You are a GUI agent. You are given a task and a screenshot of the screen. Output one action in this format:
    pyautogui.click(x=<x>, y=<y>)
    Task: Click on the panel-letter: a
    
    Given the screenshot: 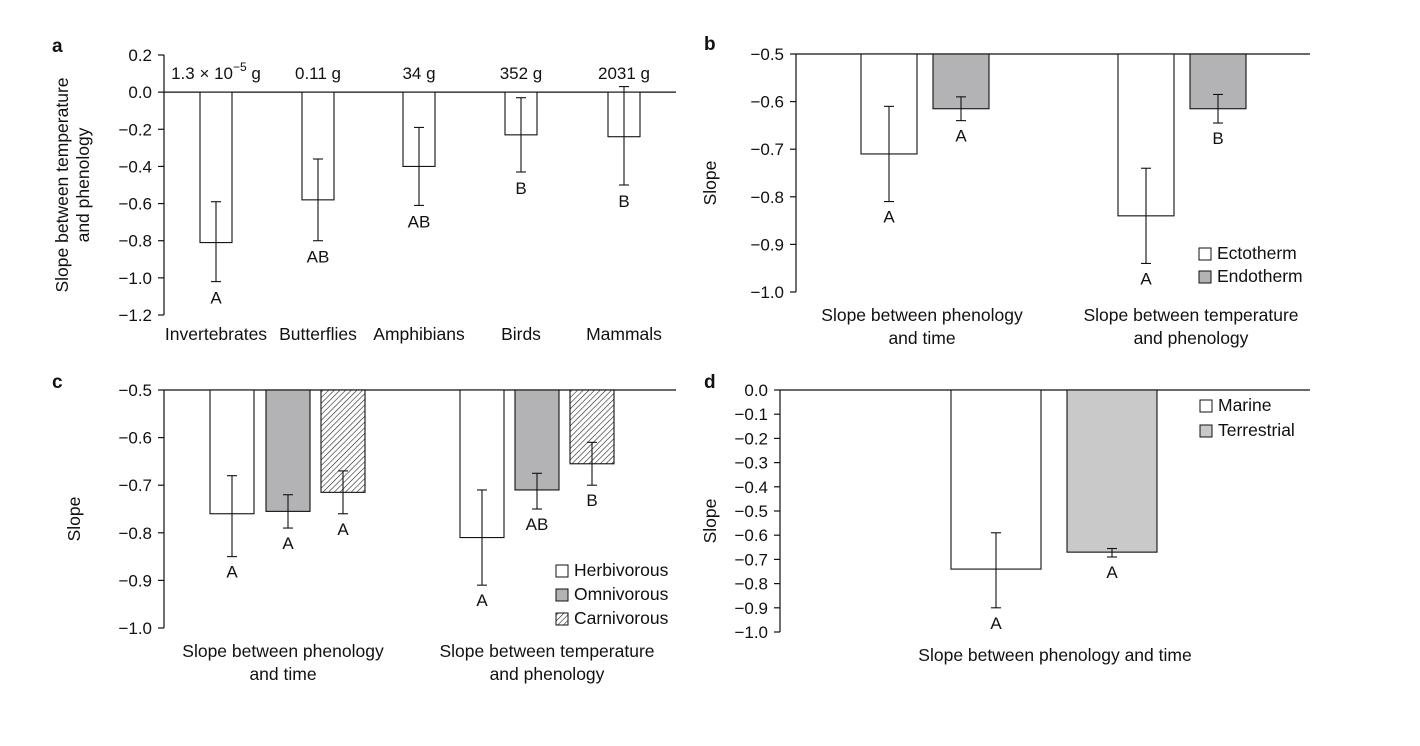 What is the action you would take?
    pyautogui.click(x=57, y=46)
    